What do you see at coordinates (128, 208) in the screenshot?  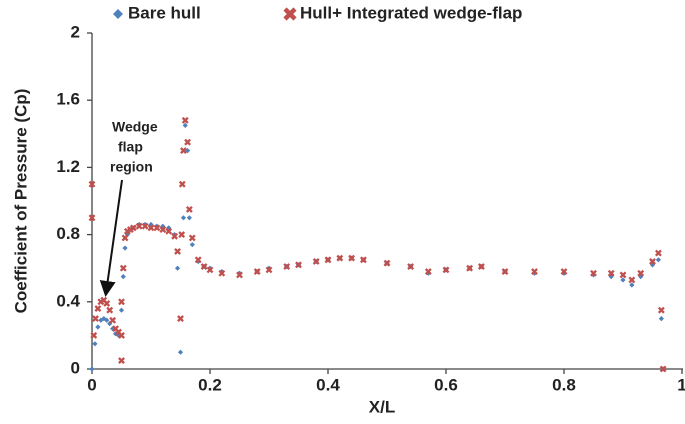 I see `annotation: Wedge flap region` at bounding box center [128, 208].